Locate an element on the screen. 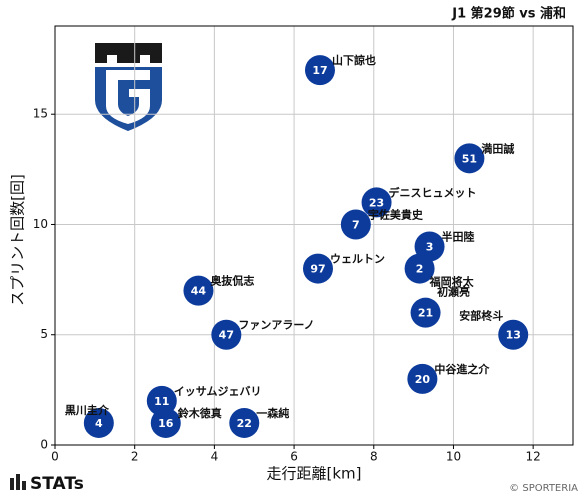  y-tick-label: 5 is located at coordinates (44, 334).